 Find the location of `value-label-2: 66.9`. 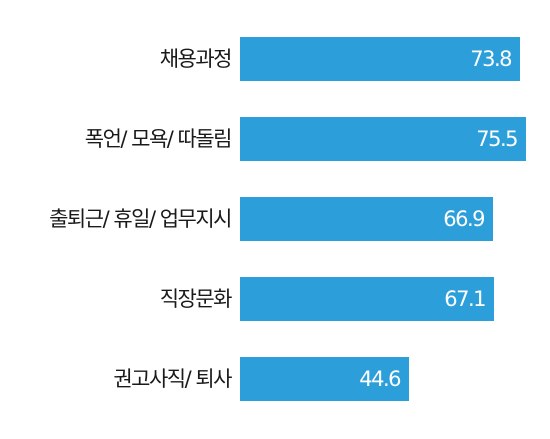

value-label-2: 66.9 is located at coordinates (463, 219).